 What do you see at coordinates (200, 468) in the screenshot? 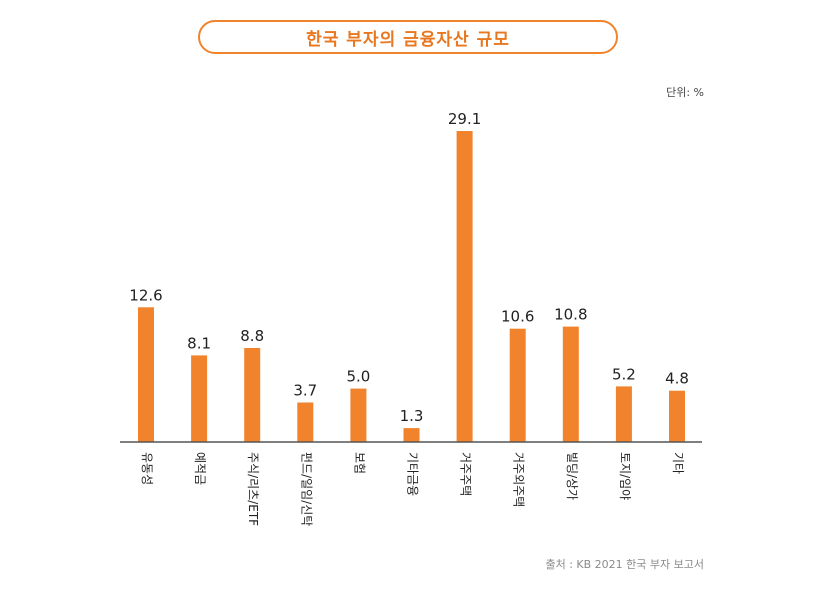
I see `category-label-2: 예적금` at bounding box center [200, 468].